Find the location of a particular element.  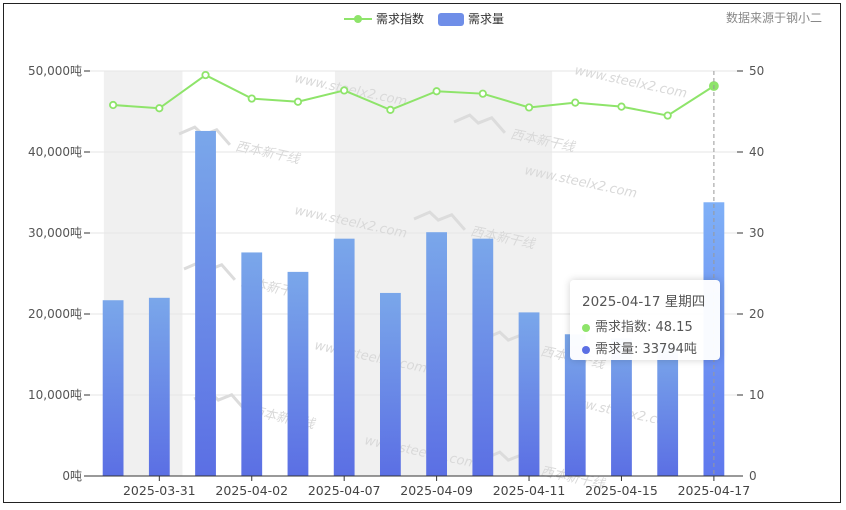

right-axis-tick-label: 0 is located at coordinates (753, 476).